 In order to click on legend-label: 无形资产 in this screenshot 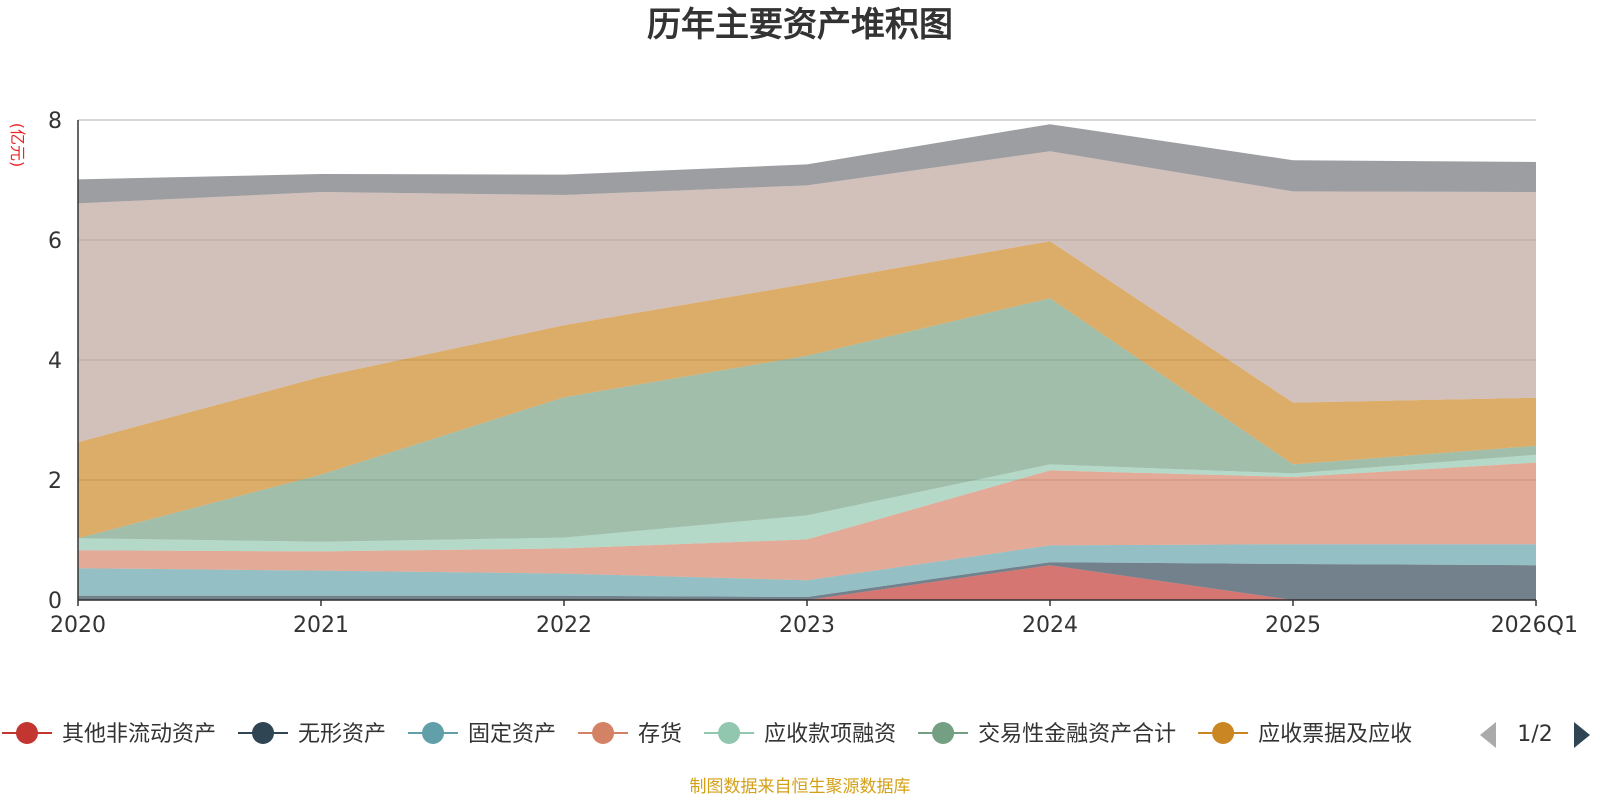, I will do `click(342, 734)`.